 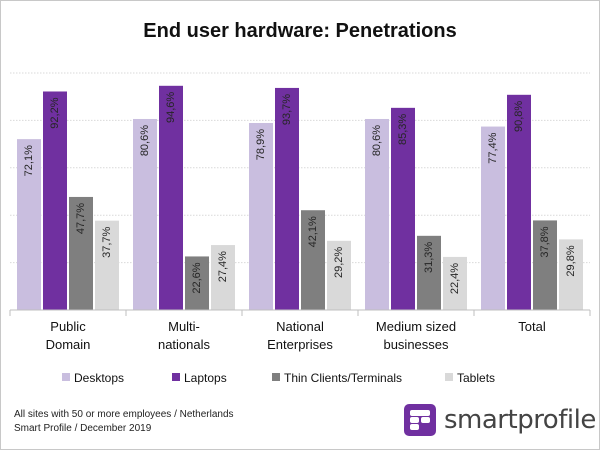 I want to click on legend-label: Thin Clients/Terminals, so click(x=343, y=378).